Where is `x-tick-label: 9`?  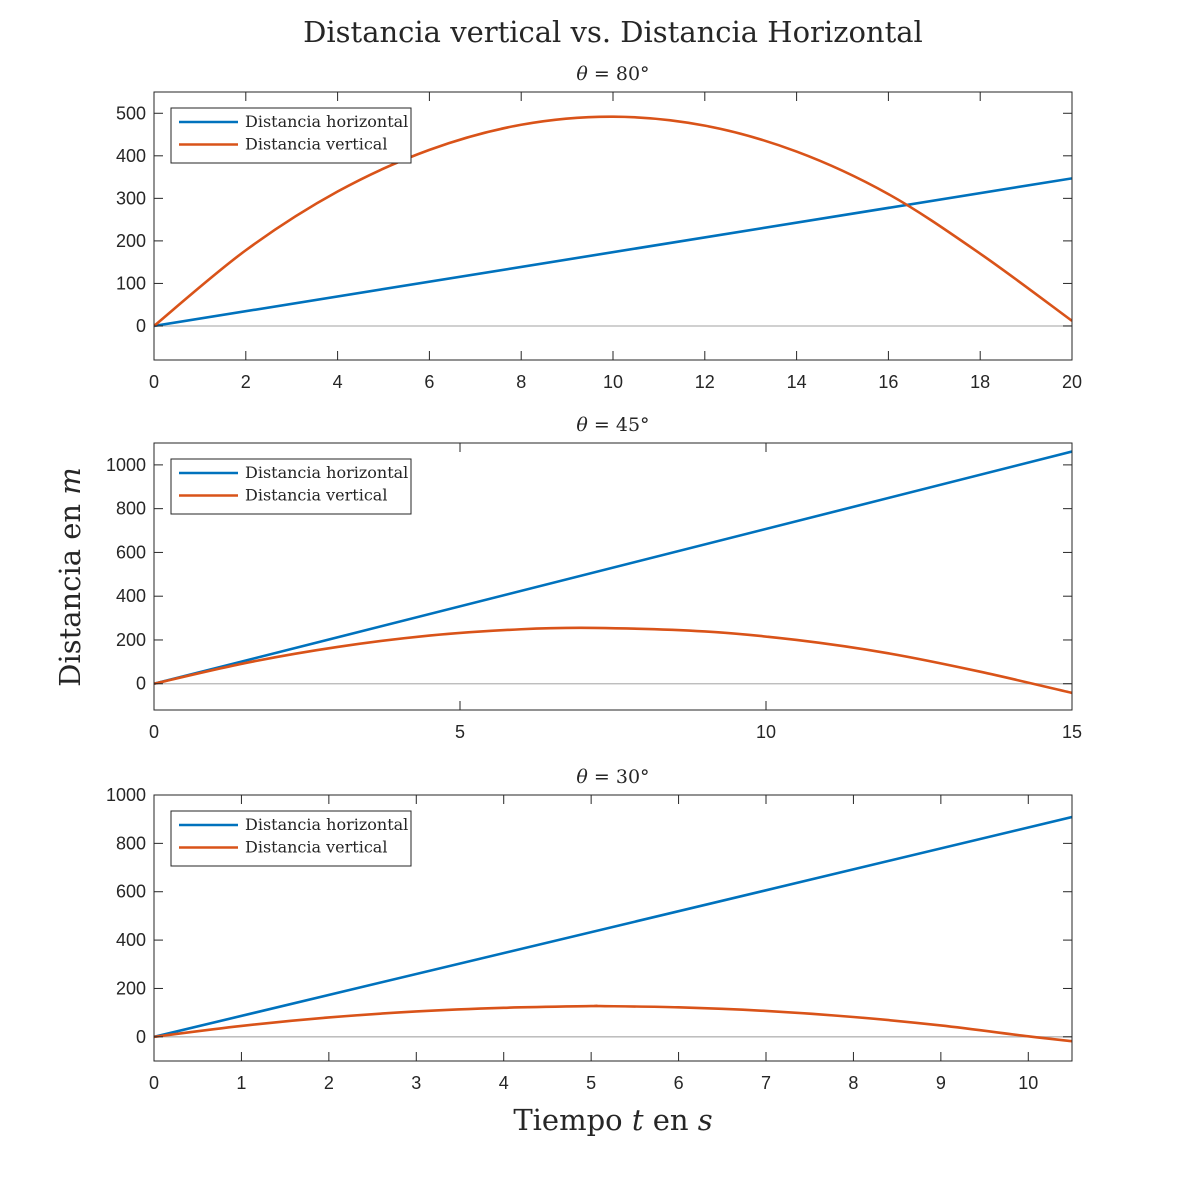
x-tick-label: 9 is located at coordinates (941, 1083).